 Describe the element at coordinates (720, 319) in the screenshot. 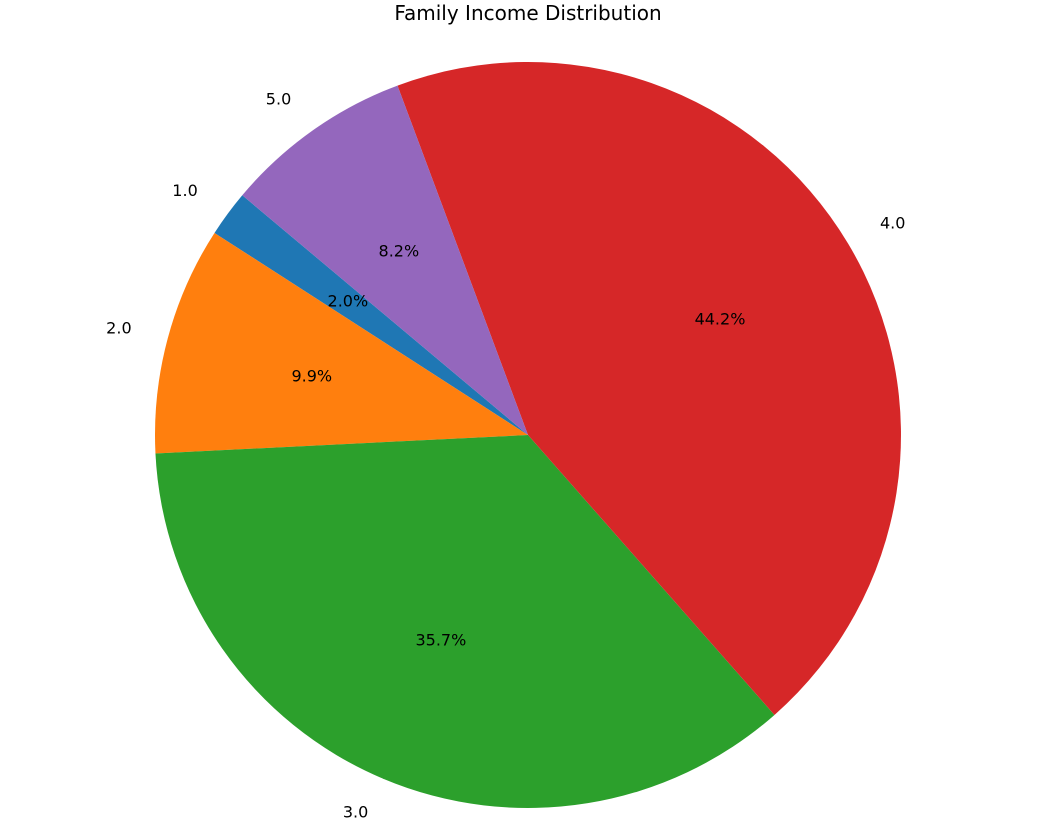

I see `percent-label-4.0: 44.2%` at that location.